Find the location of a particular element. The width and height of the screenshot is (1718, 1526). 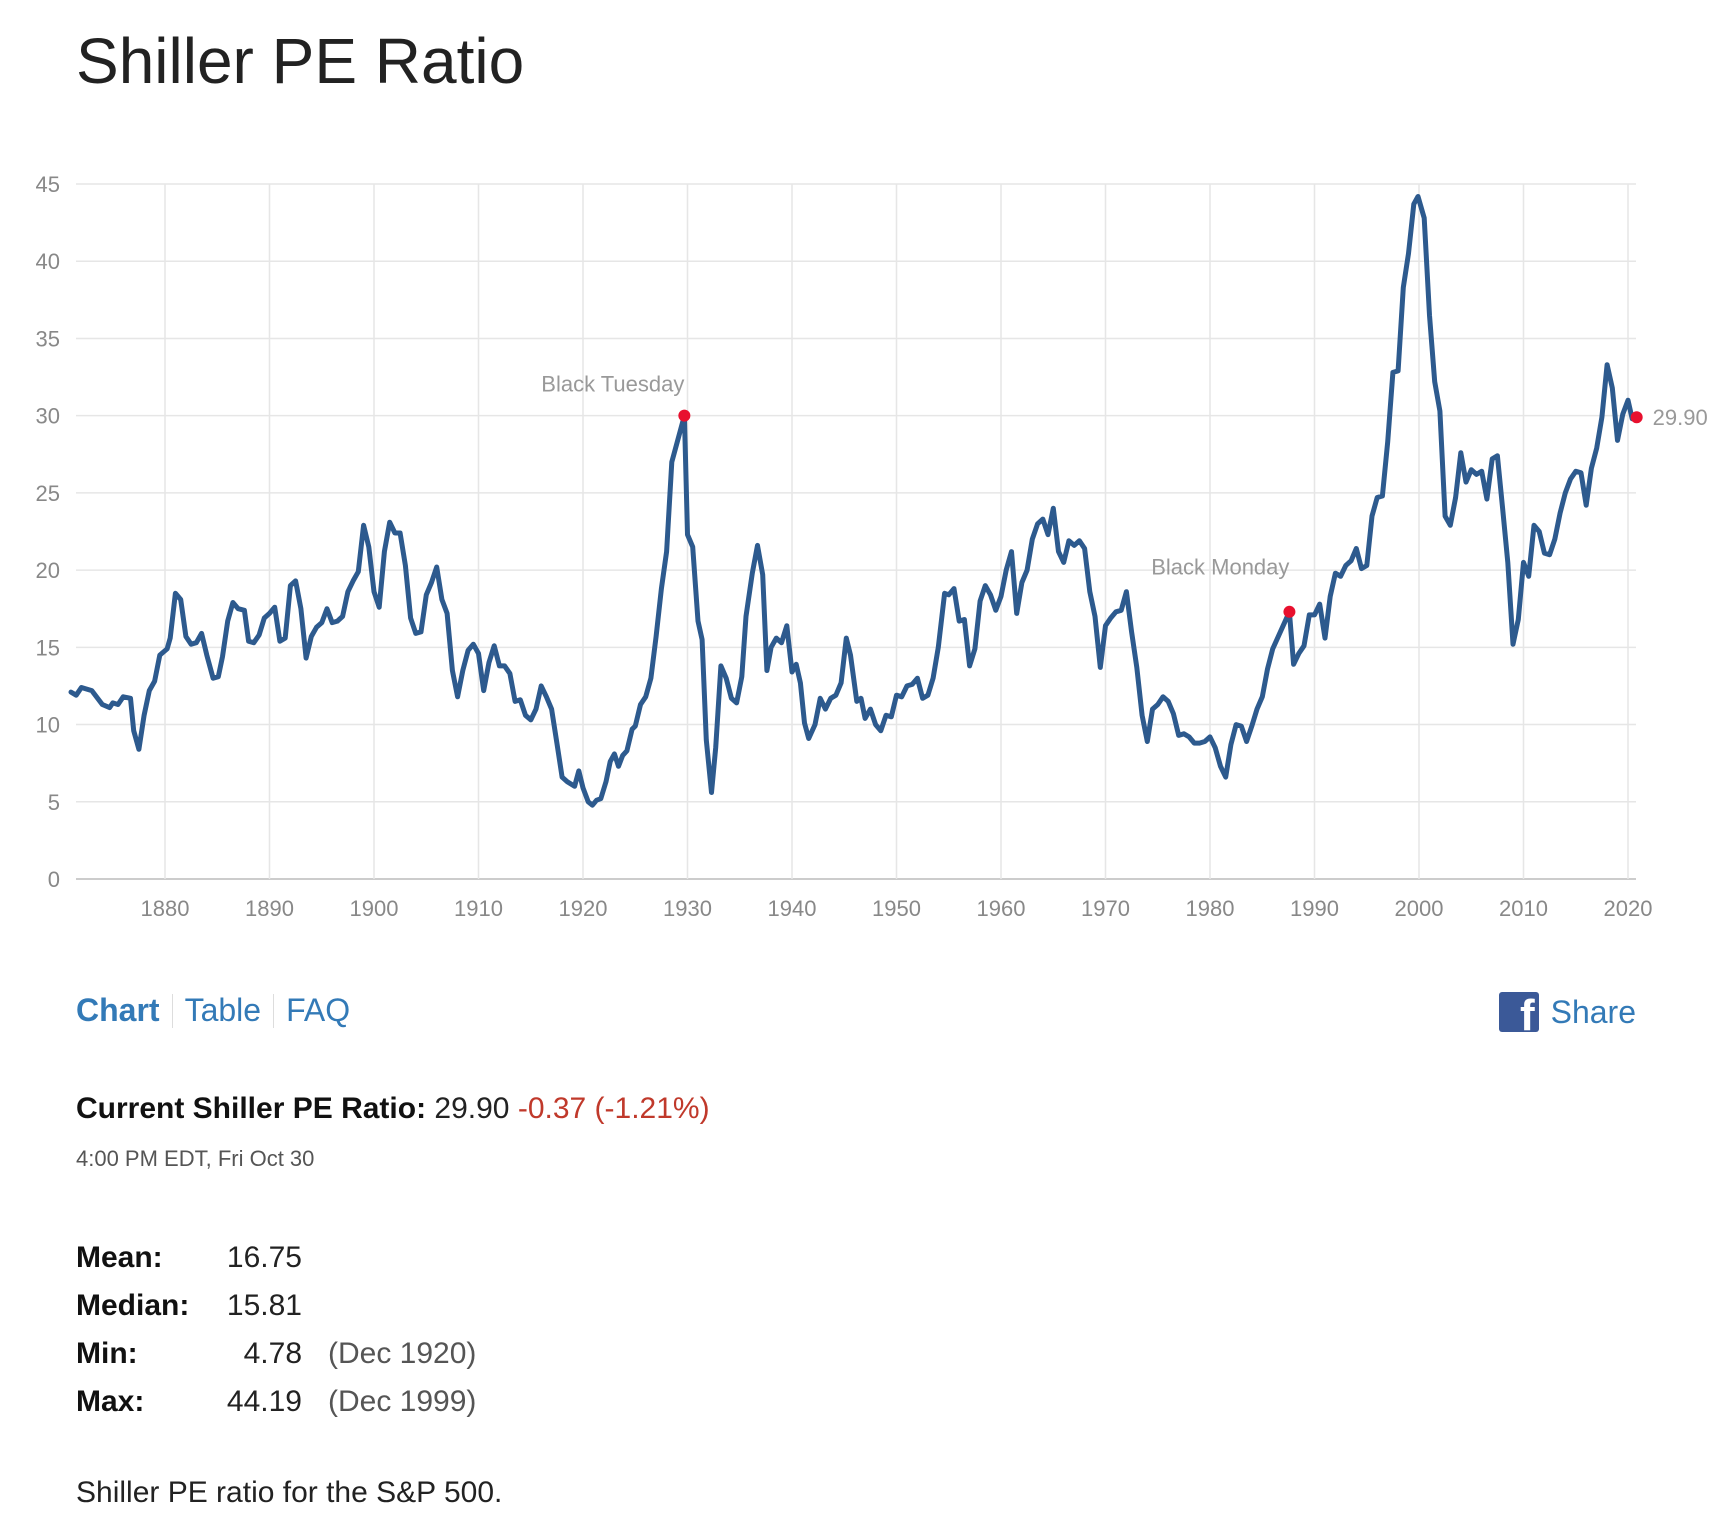

stat-date: (Dec 1920) is located at coordinates (402, 1353).